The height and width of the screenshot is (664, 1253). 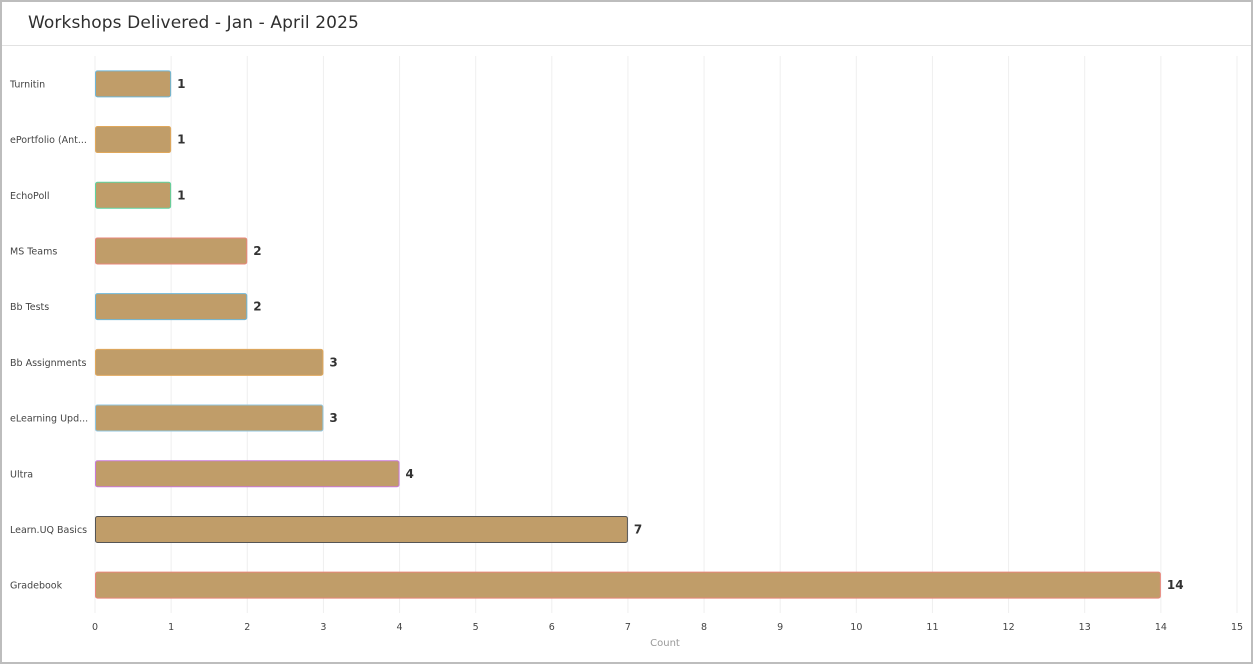 I want to click on x-tick-label: 14, so click(x=1161, y=627).